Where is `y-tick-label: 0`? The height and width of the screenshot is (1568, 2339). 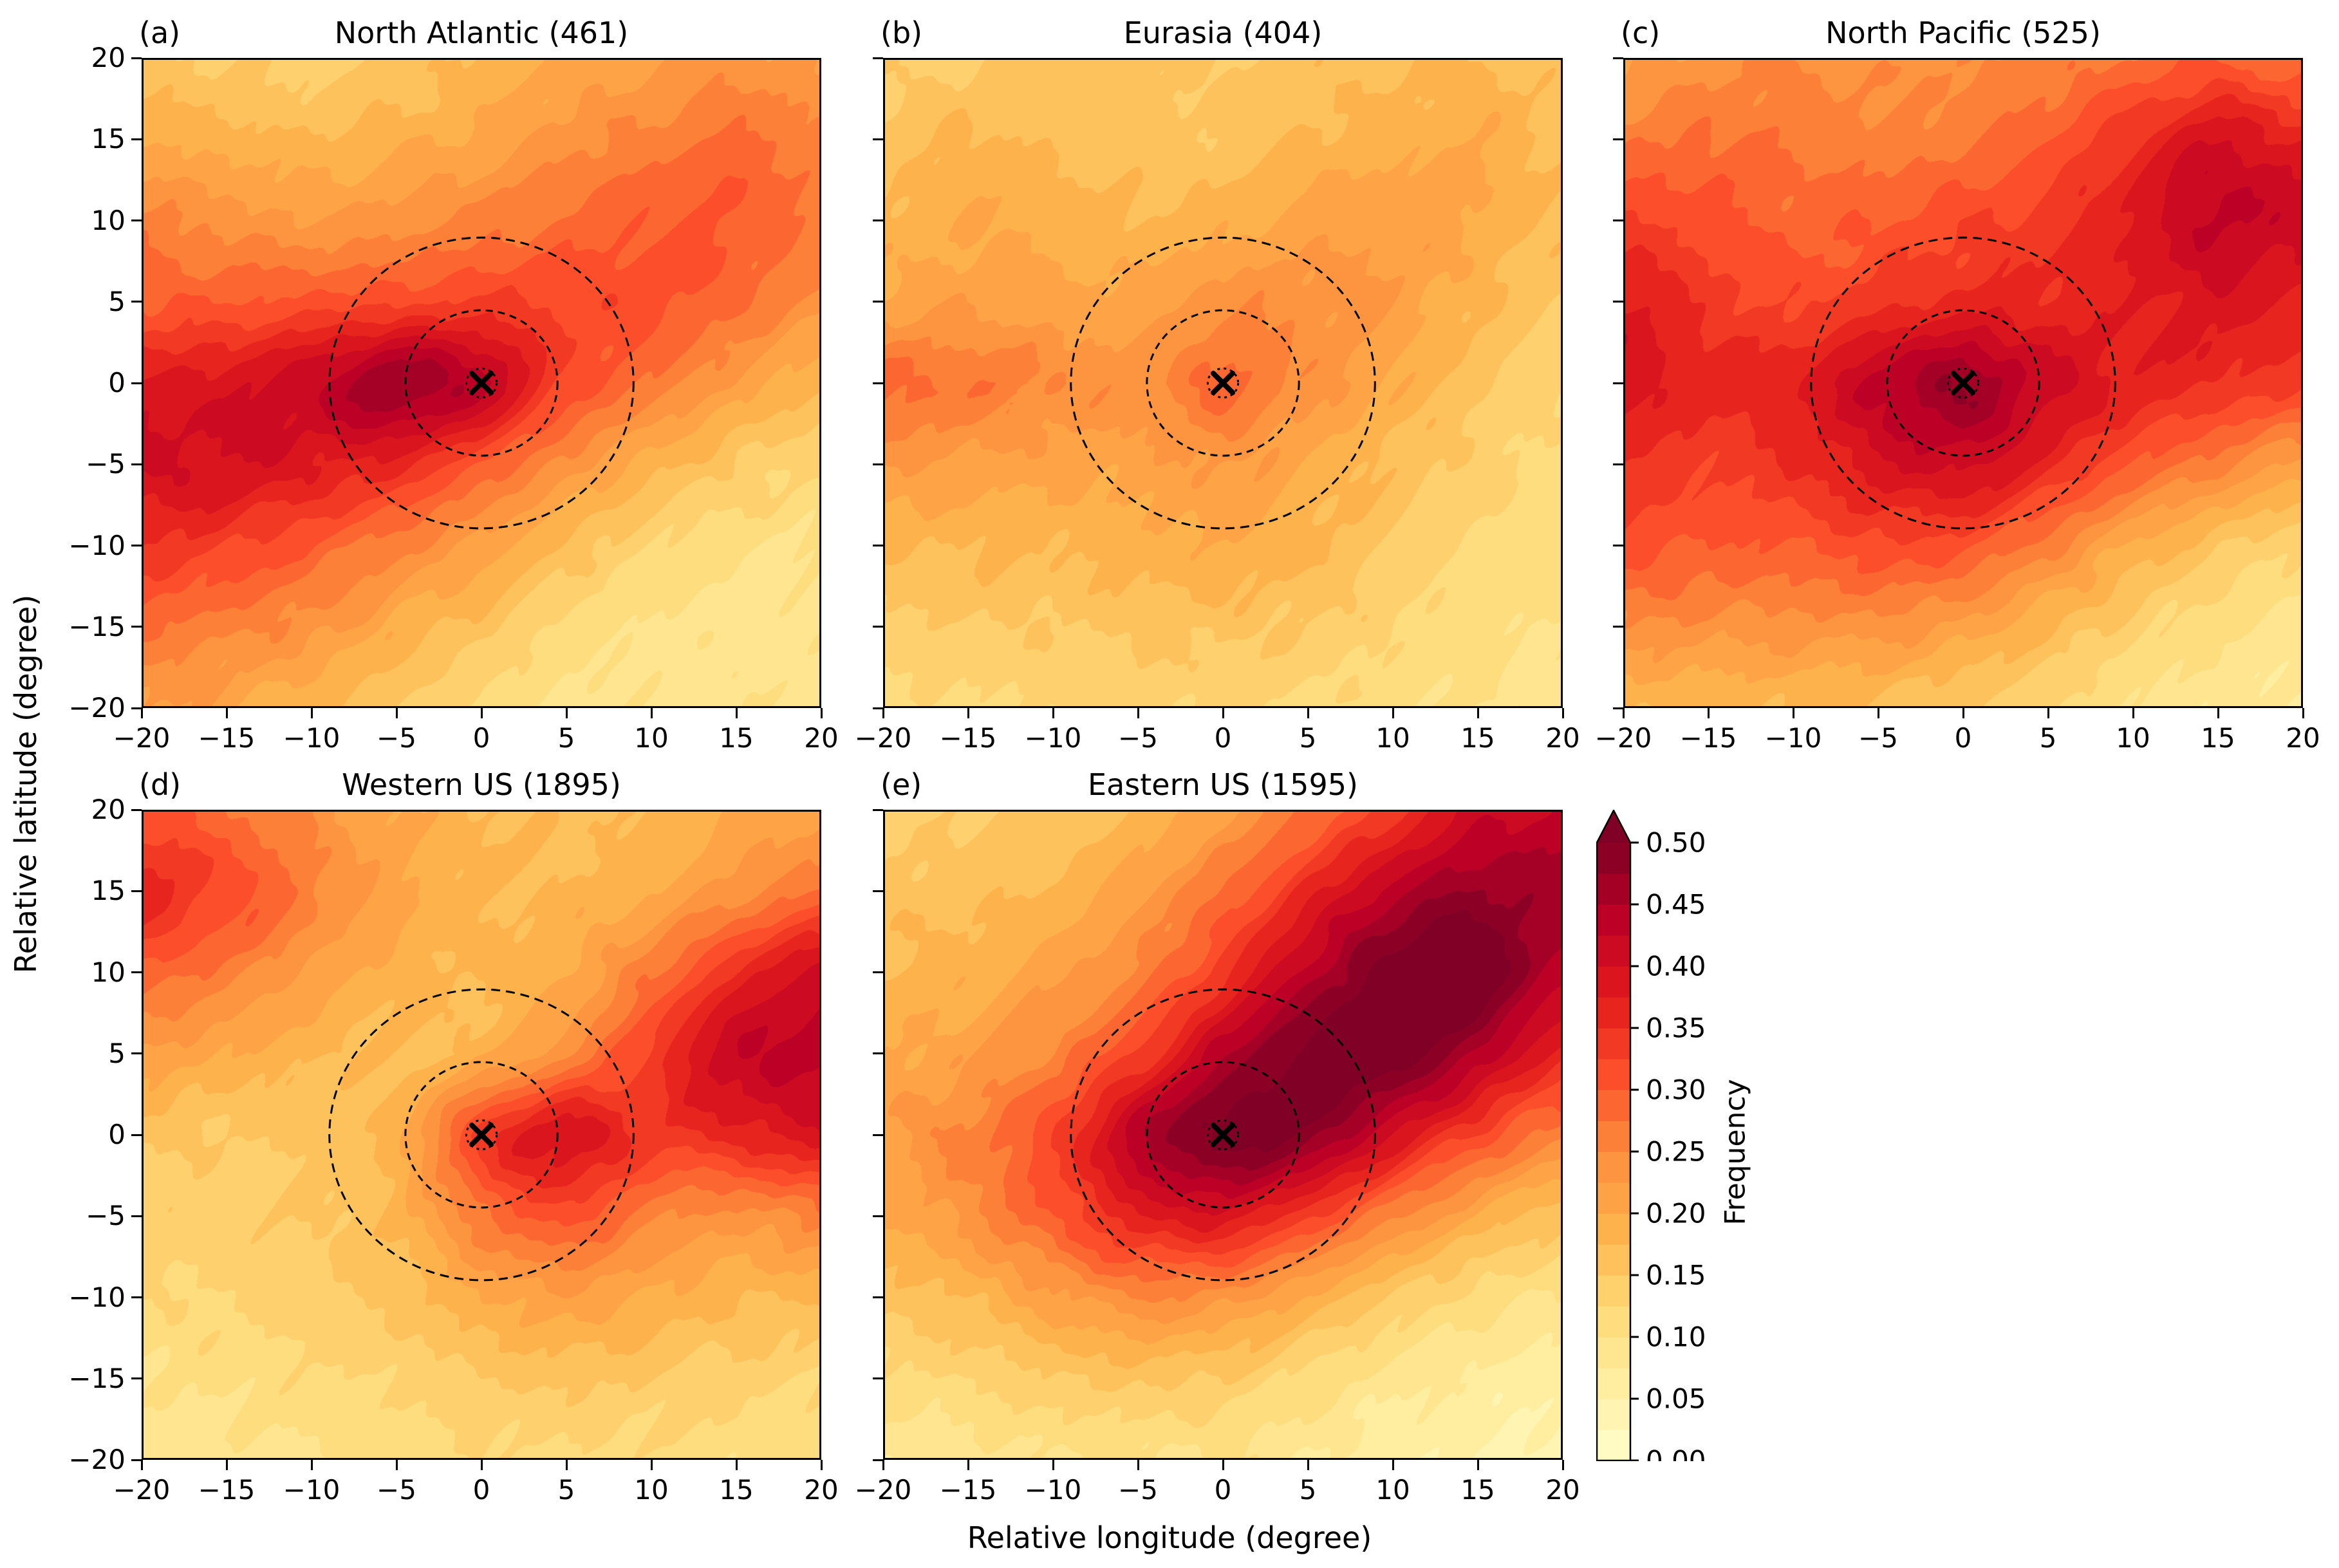
y-tick-label: 0 is located at coordinates (117, 382).